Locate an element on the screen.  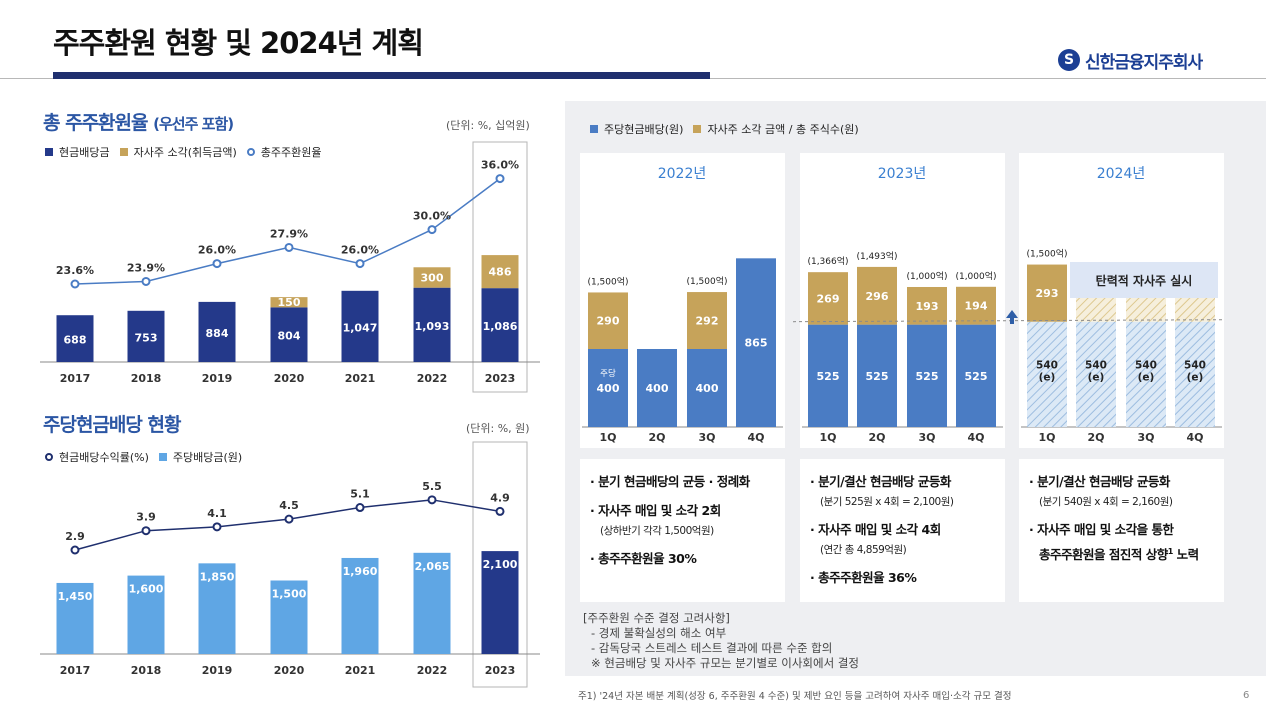
dividend-value-label: 753 is located at coordinates (146, 337).